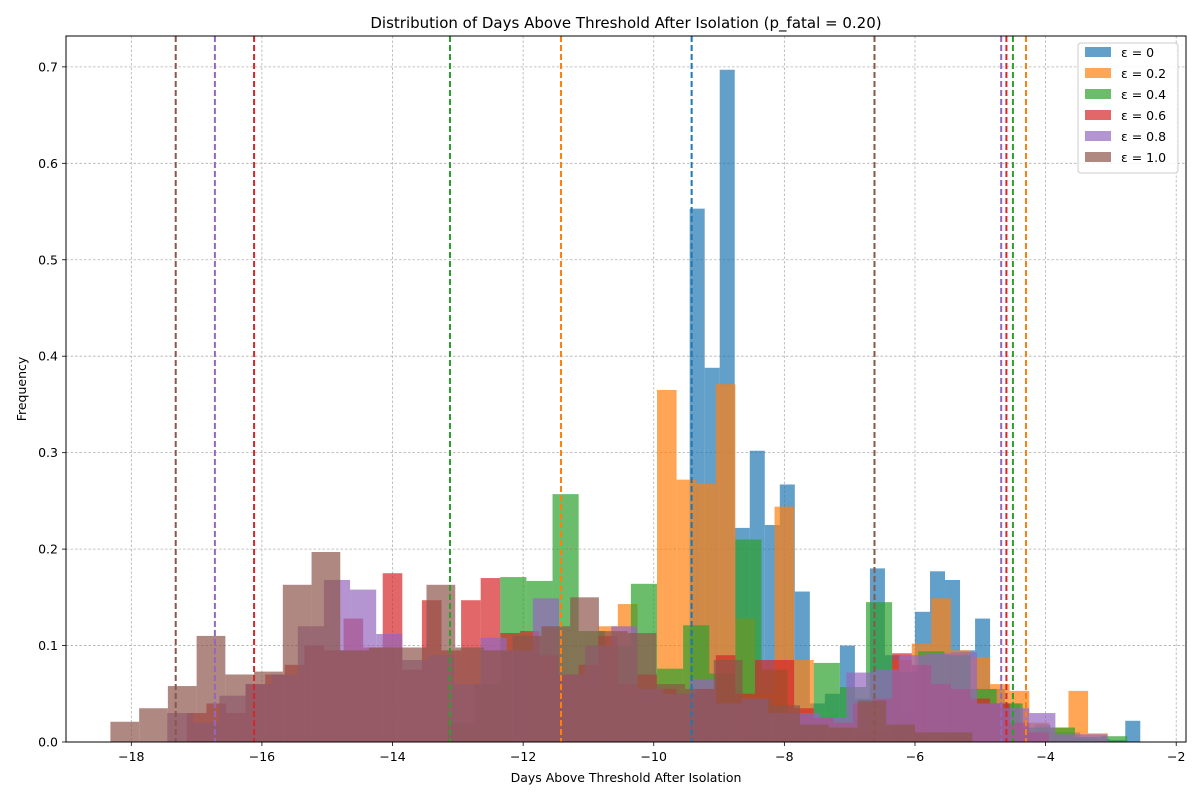 The width and height of the screenshot is (1200, 804). I want to click on legend-label: ε = 0.4, so click(1143, 94).